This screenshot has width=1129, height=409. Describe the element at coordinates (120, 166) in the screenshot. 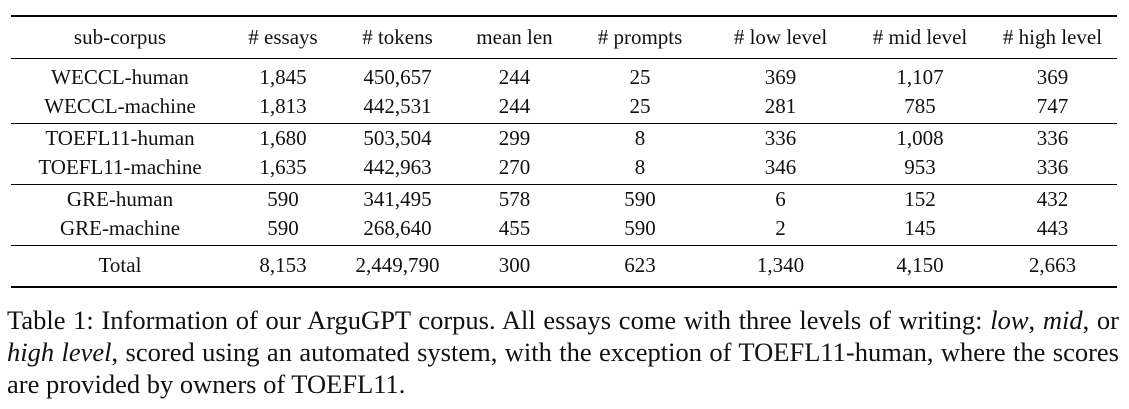

I see `table-cell: TOEFL11-machine` at that location.